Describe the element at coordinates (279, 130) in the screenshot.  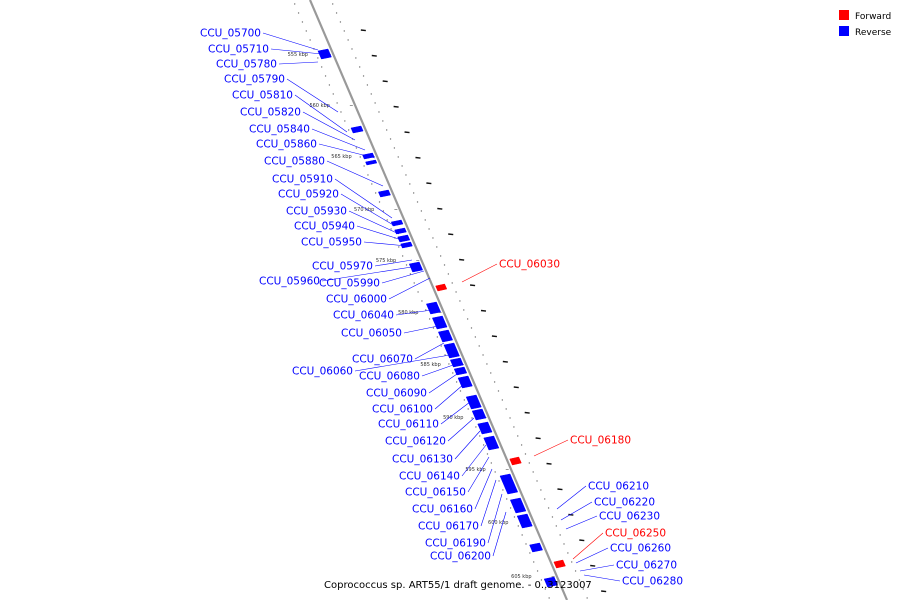
I see `gene-label-reverse: CCU_05840` at that location.